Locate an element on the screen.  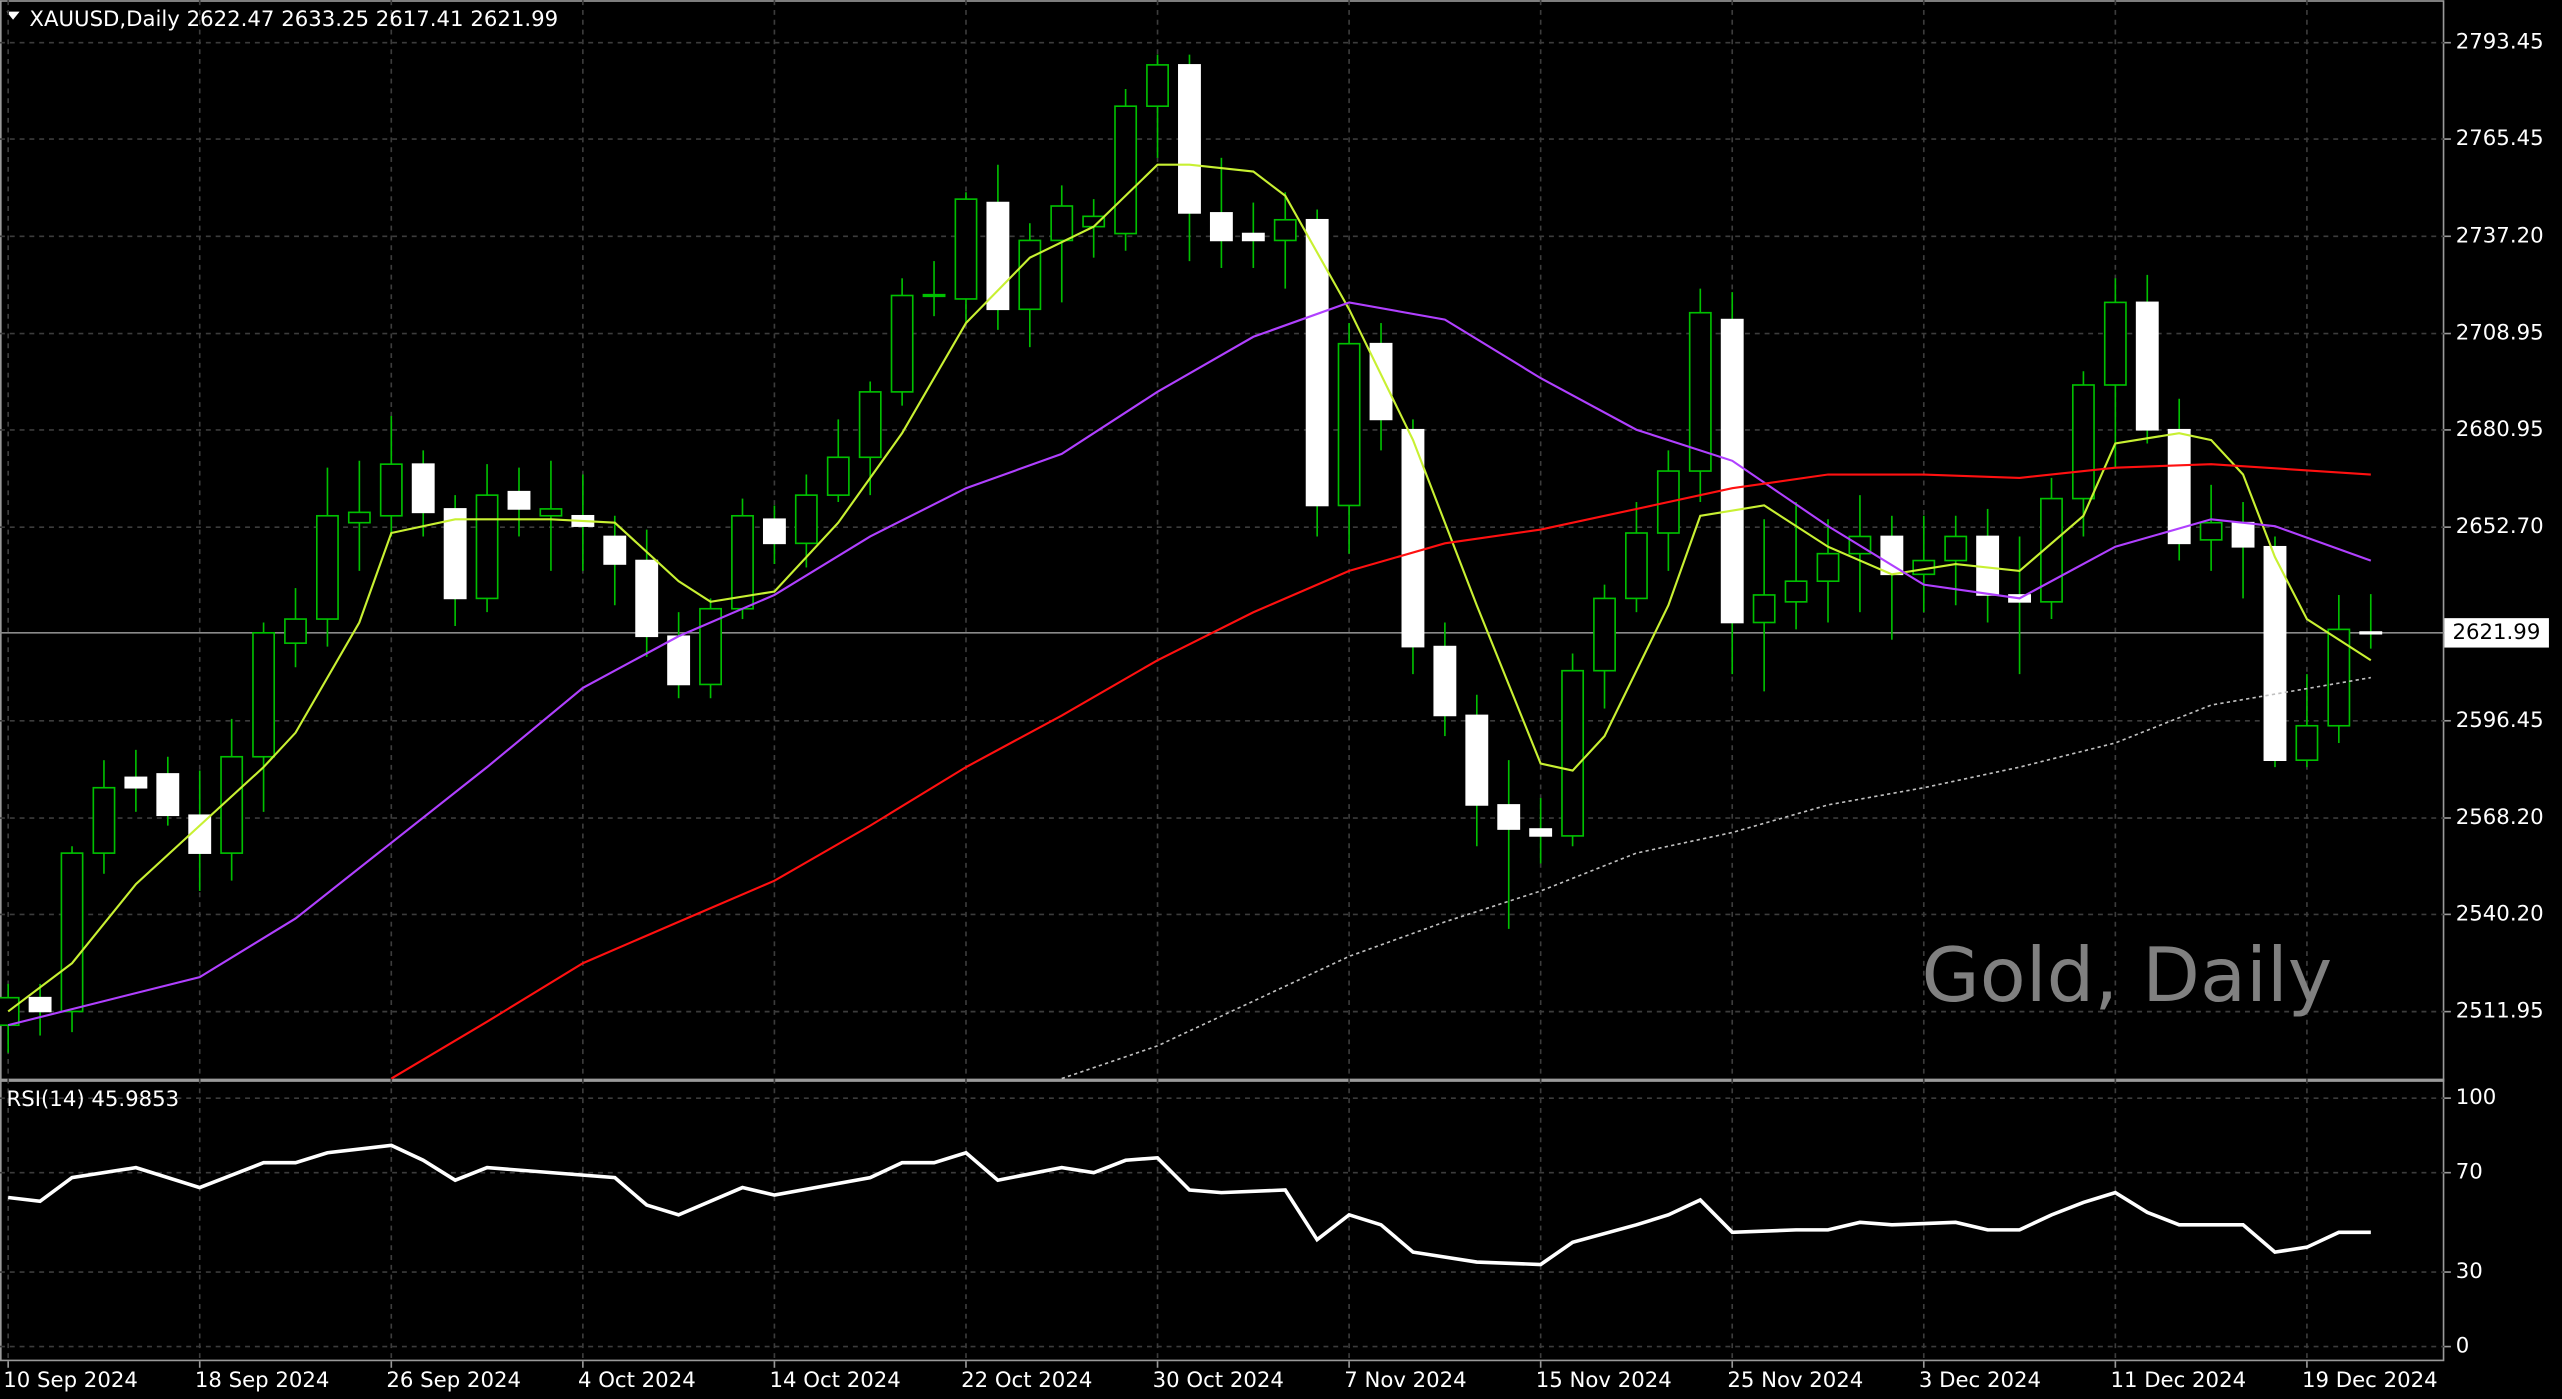
price-tag-label: 2621.99 is located at coordinates (2497, 632).